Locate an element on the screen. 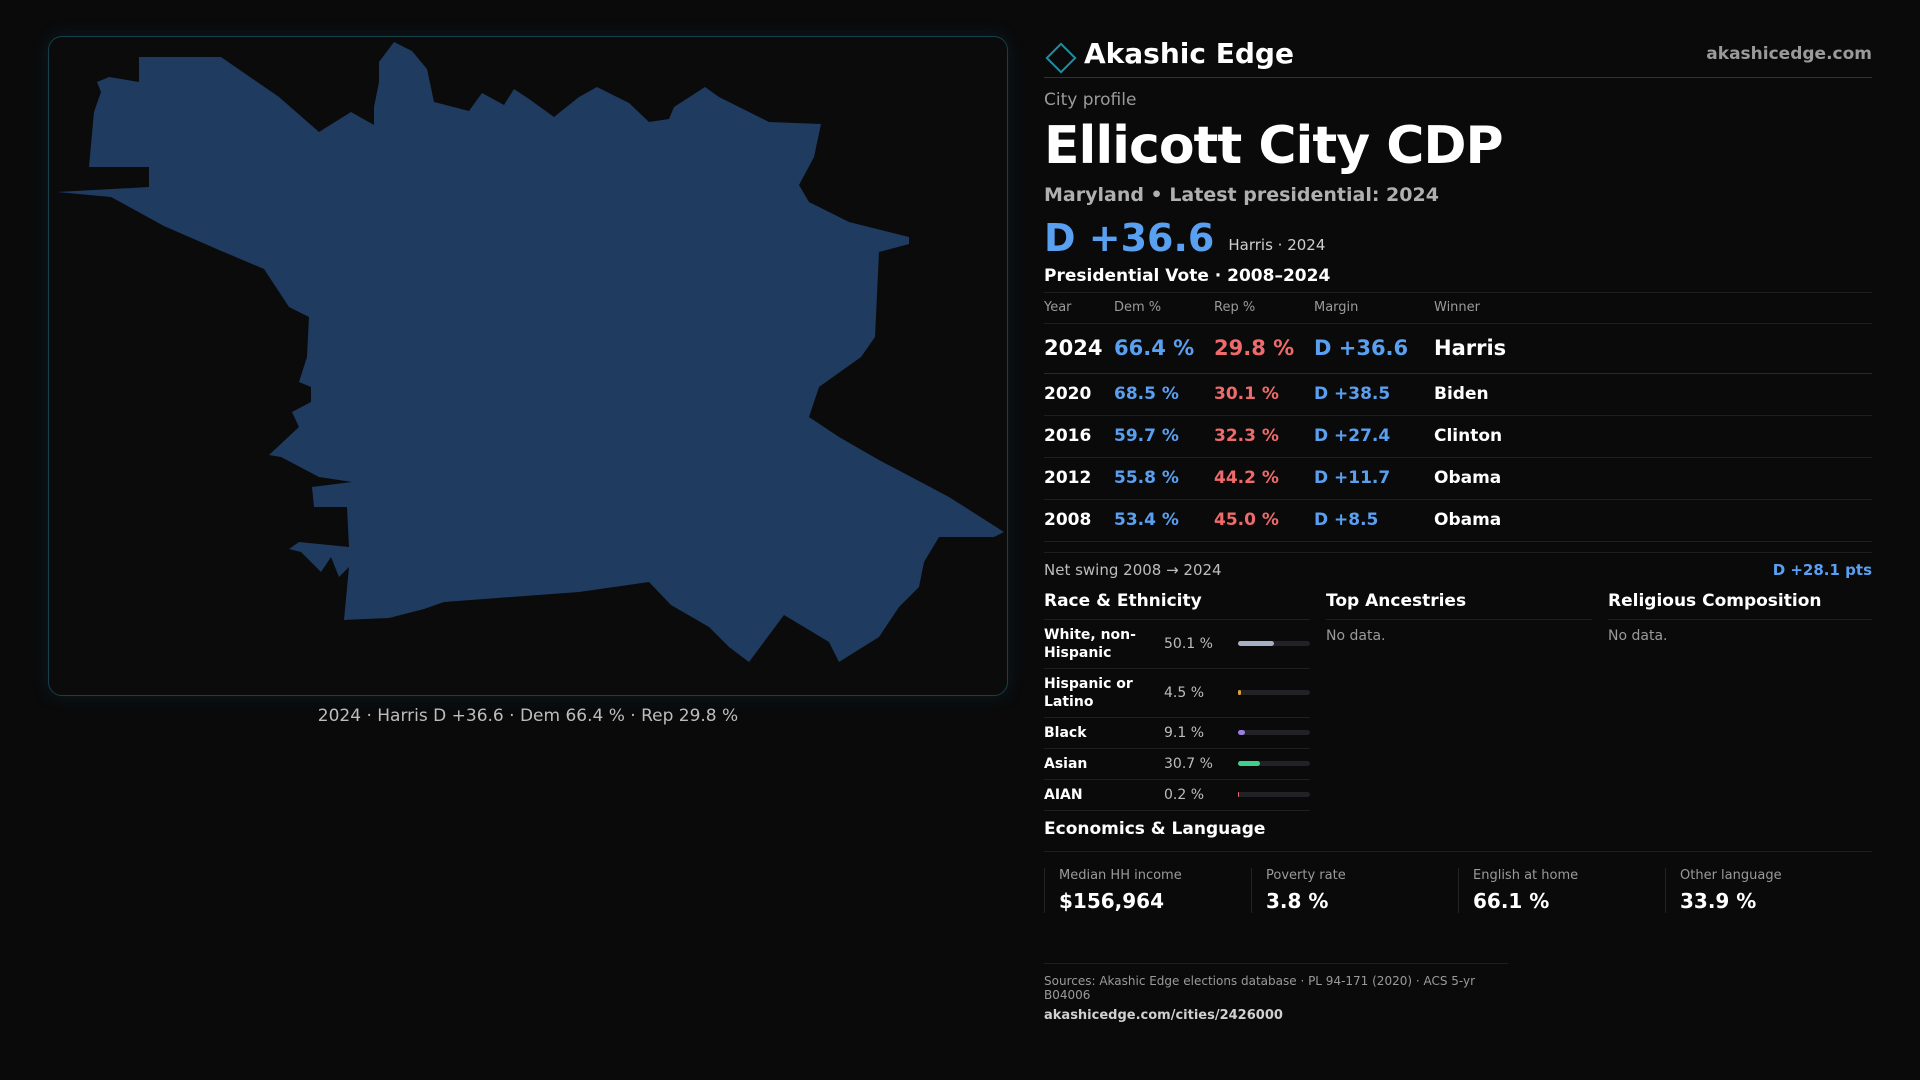 The height and width of the screenshot is (1080, 1920). margin-value: D +36.6 is located at coordinates (1129, 238).